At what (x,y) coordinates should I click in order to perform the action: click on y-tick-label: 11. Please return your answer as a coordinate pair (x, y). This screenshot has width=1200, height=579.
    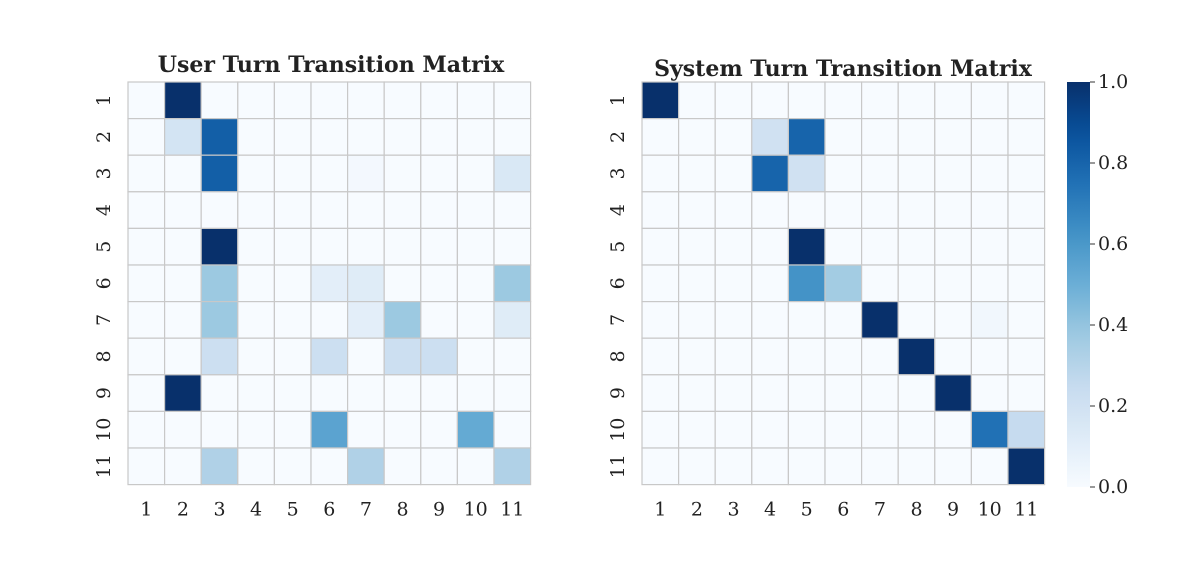
    Looking at the image, I should click on (104, 466).